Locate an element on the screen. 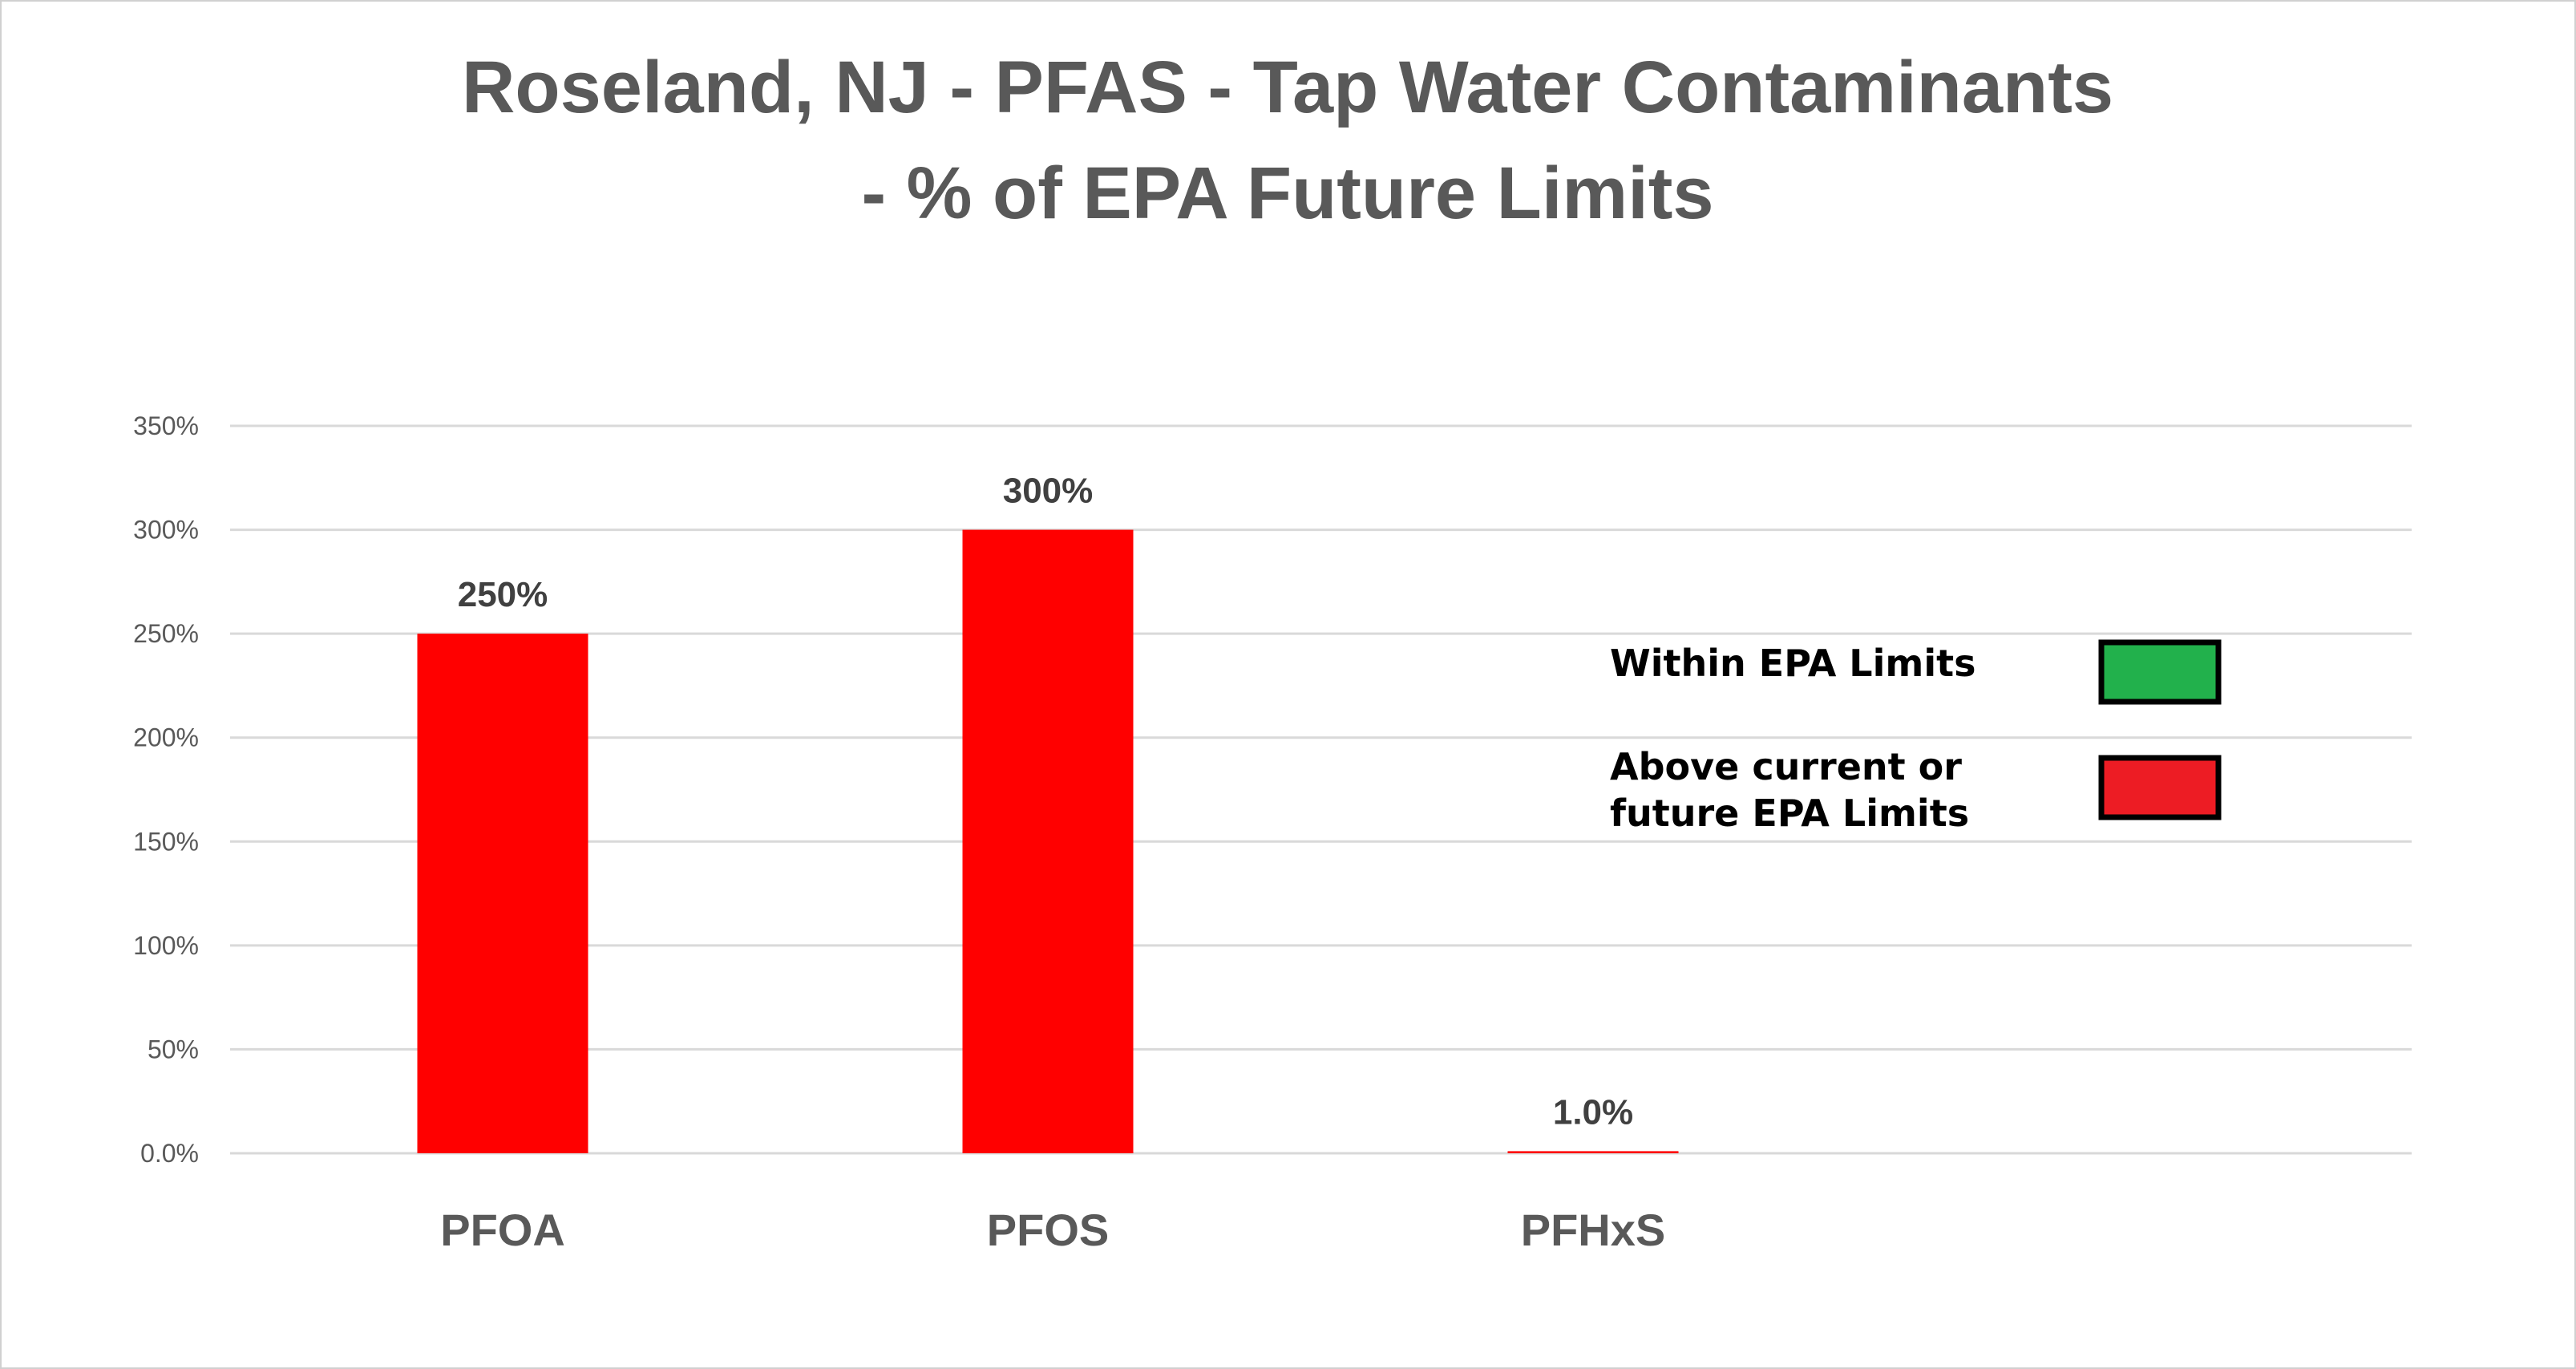 This screenshot has height=1369, width=2576. legend-label: Above current or is located at coordinates (1786, 766).